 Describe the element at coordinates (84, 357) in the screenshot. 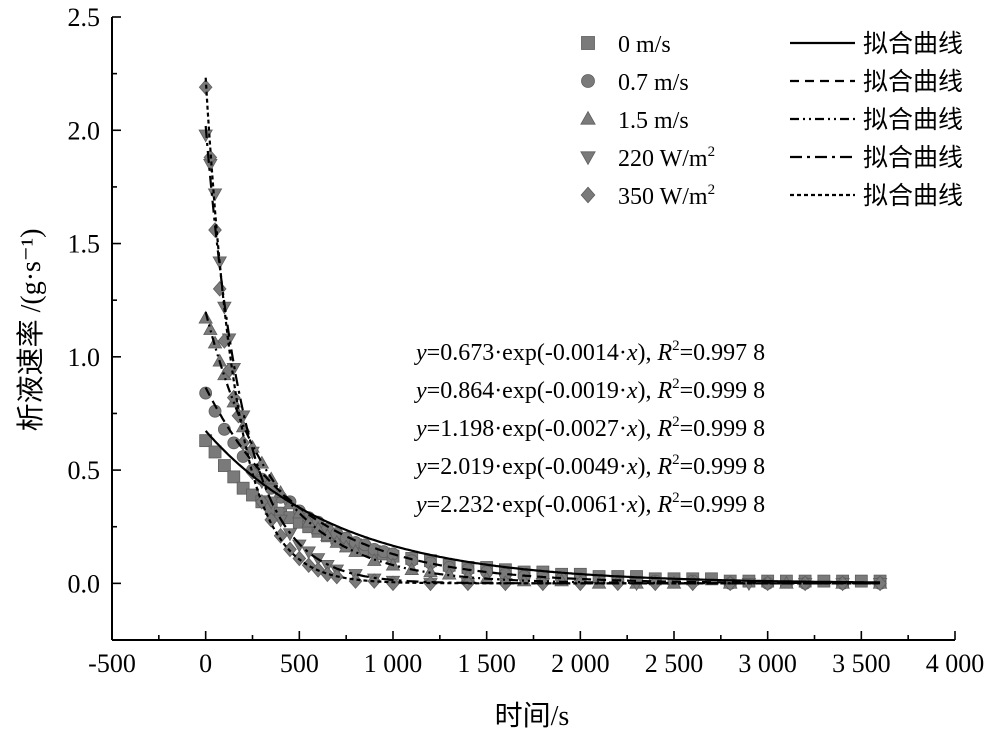

I see `y-tick-label: 1.0` at that location.